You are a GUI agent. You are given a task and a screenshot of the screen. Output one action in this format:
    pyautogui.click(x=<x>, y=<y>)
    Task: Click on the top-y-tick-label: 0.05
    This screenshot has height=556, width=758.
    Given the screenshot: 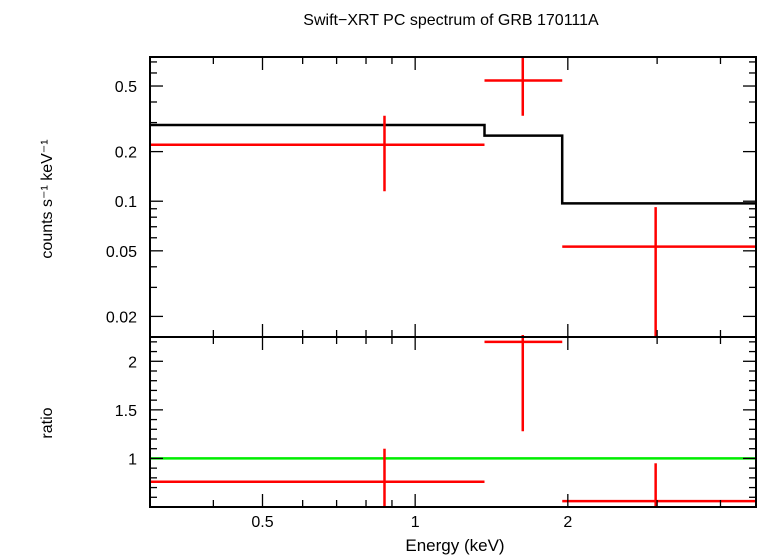 What is the action you would take?
    pyautogui.click(x=121, y=252)
    